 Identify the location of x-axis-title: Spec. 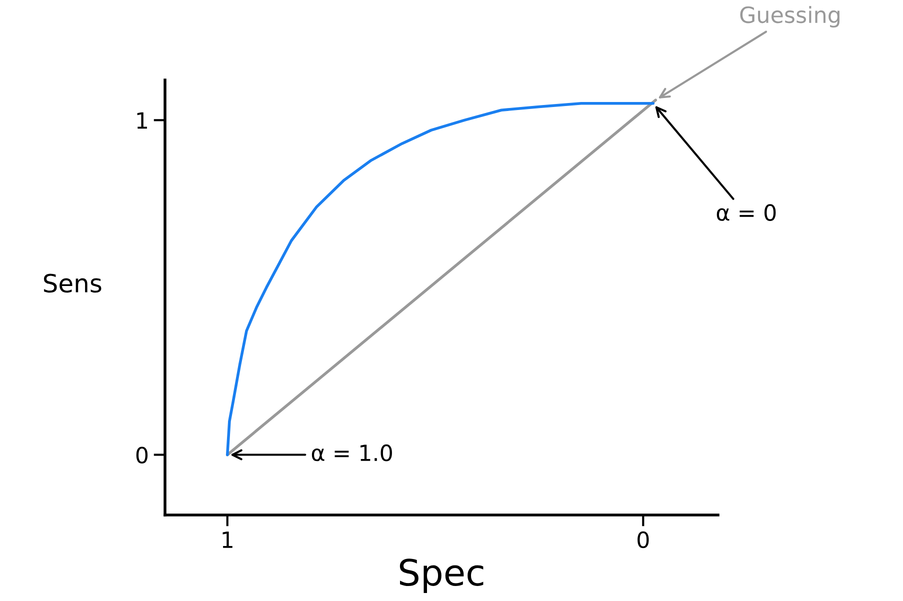
(442, 575).